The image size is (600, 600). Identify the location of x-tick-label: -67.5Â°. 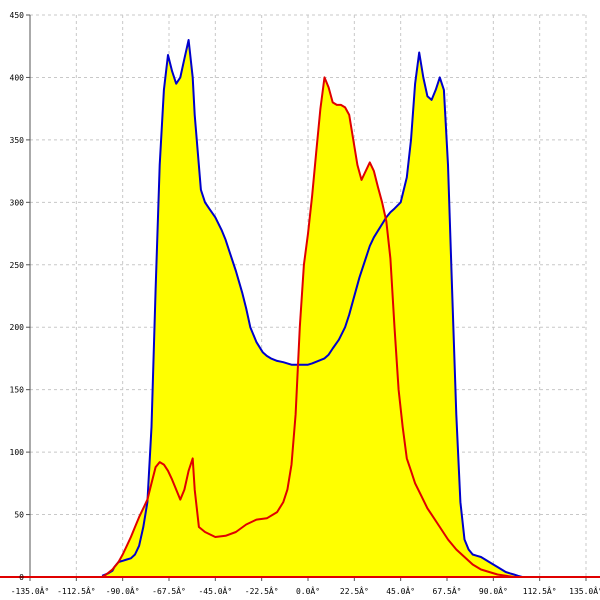
(169, 590).